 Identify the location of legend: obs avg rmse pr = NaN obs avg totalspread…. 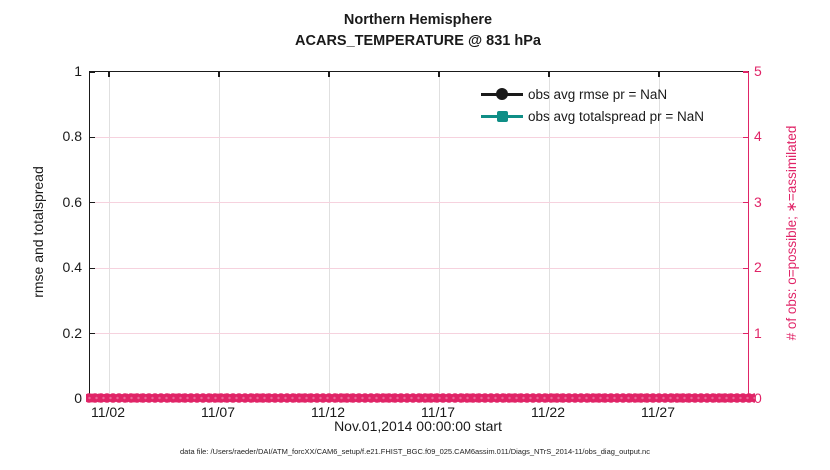
(592, 105).